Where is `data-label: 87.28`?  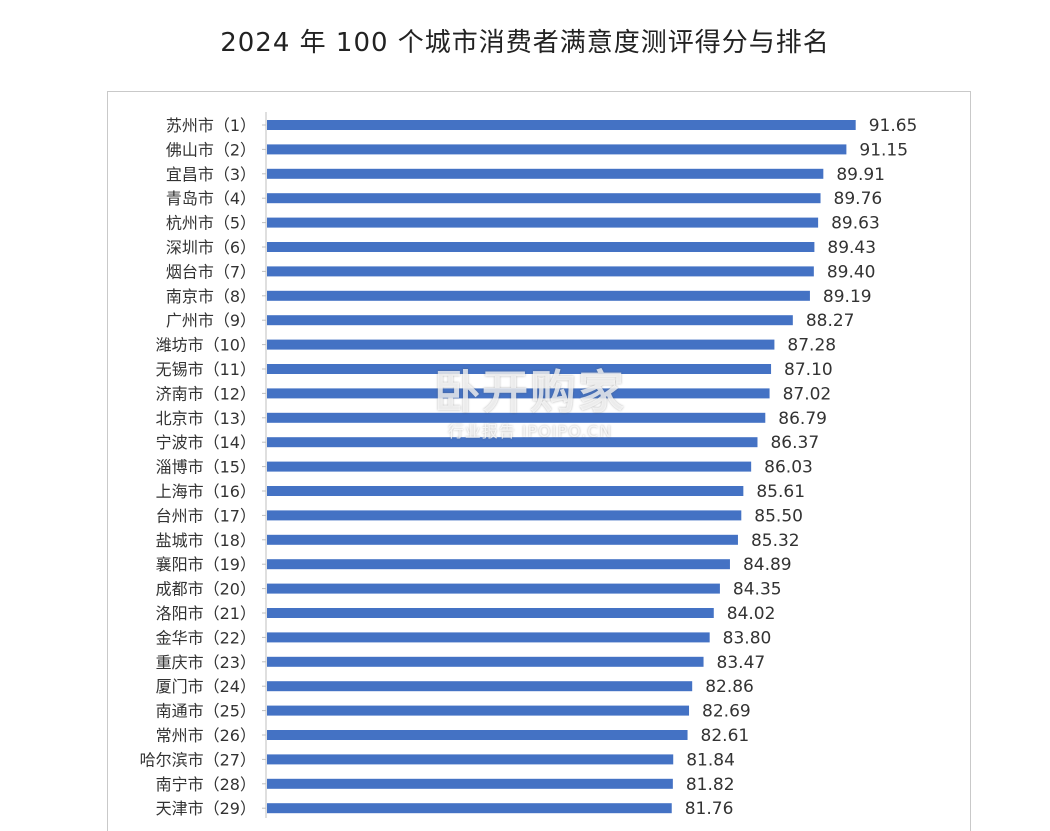
data-label: 87.28 is located at coordinates (811, 346).